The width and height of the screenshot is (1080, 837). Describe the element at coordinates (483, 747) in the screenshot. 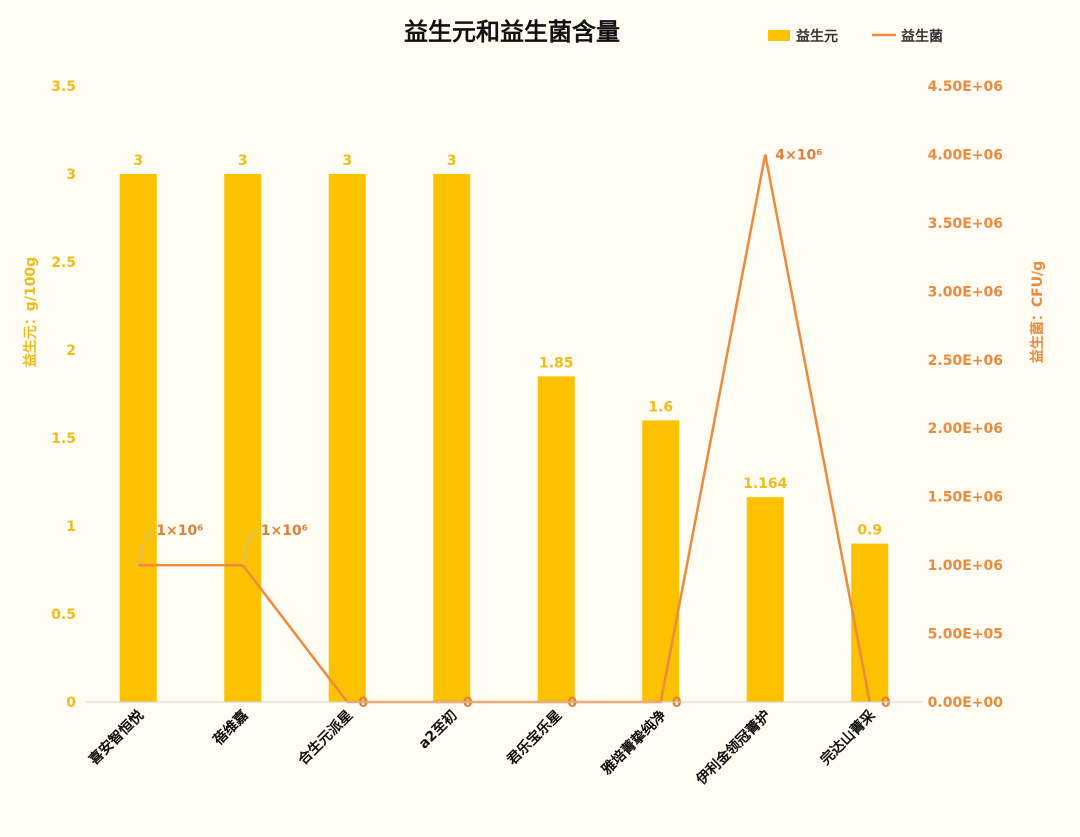

I see `category-labels: 喜安智恒悦 蓓维嘉 合生元派星 a2至初 君乐宝乐星 雅培菁挚纯净 伊利金领冠菁护 完达山菁采` at that location.